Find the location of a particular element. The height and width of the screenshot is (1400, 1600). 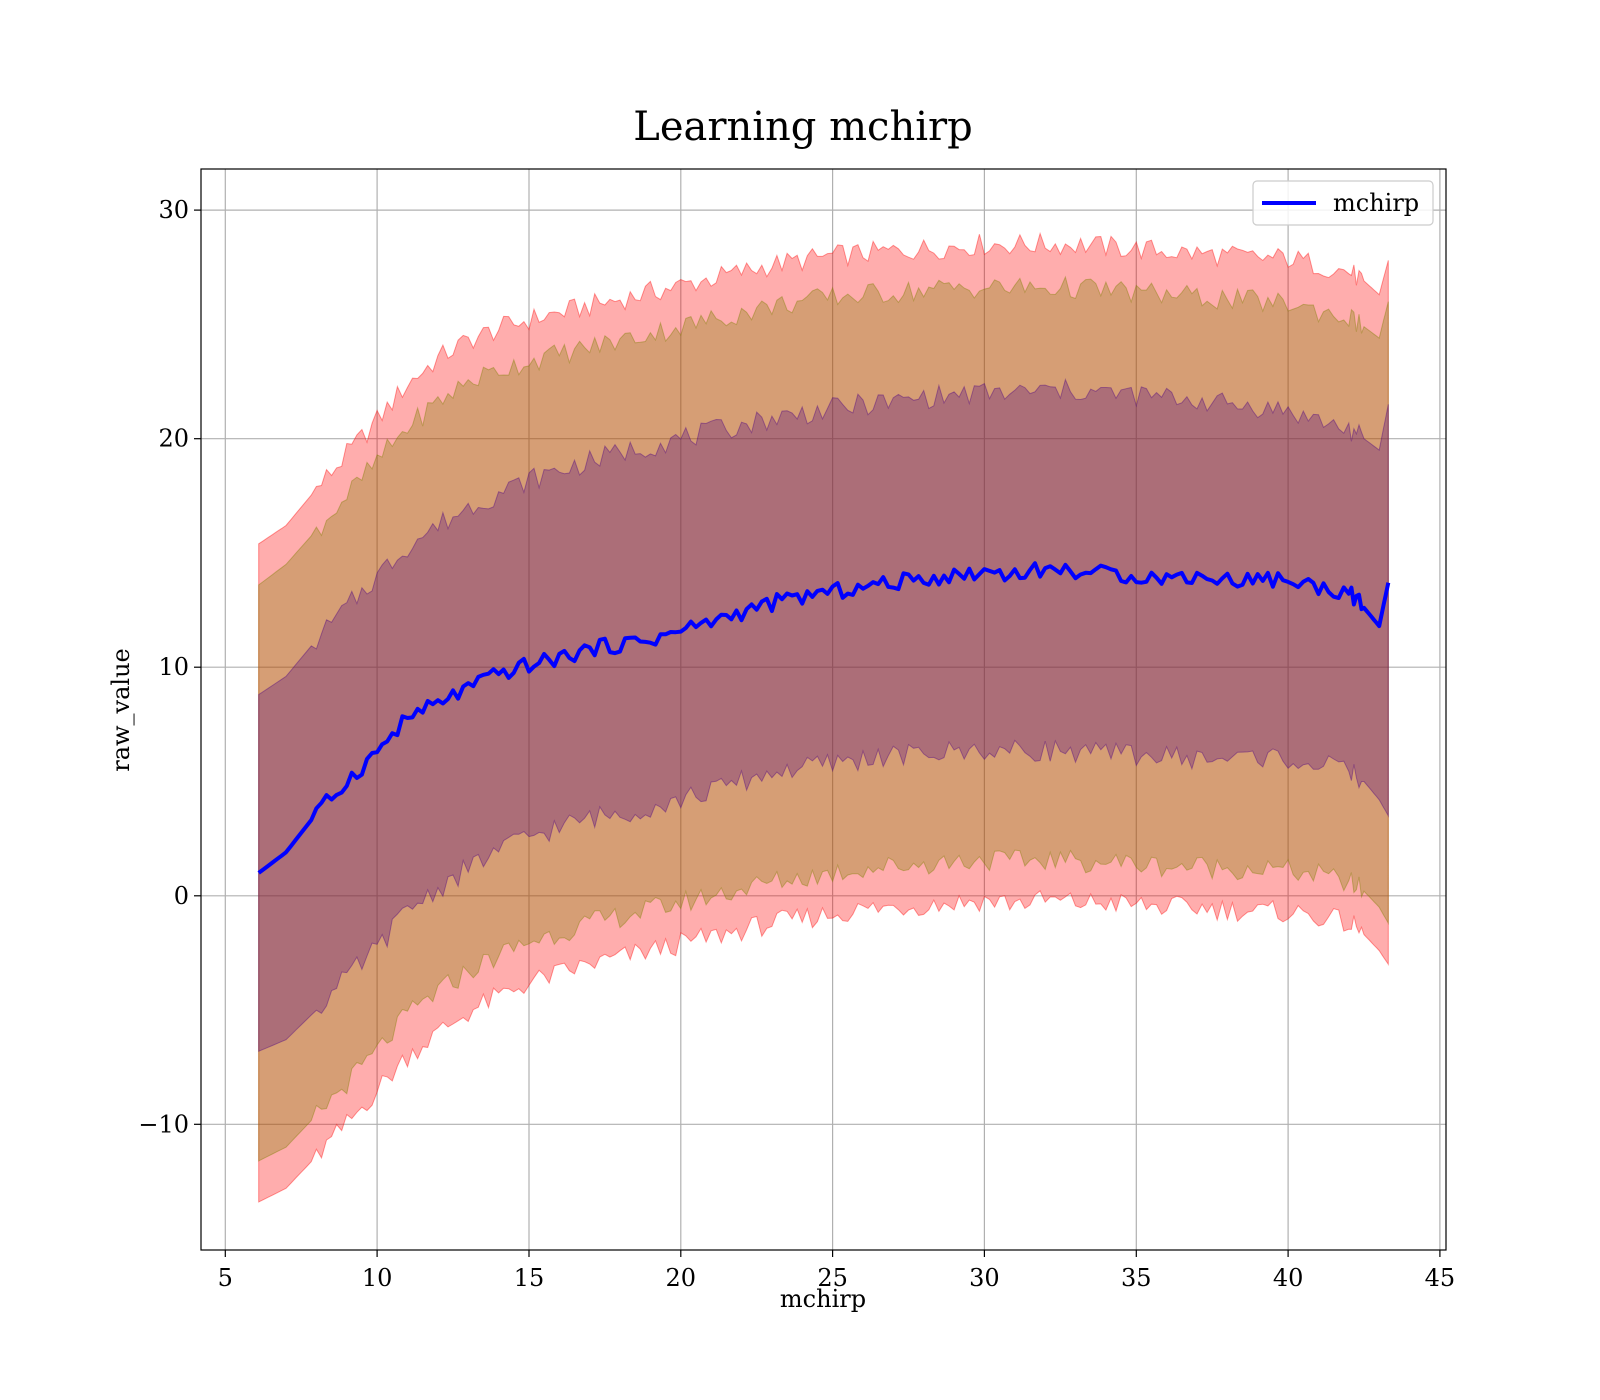

legend-entry: mchirp is located at coordinates (1376, 203).